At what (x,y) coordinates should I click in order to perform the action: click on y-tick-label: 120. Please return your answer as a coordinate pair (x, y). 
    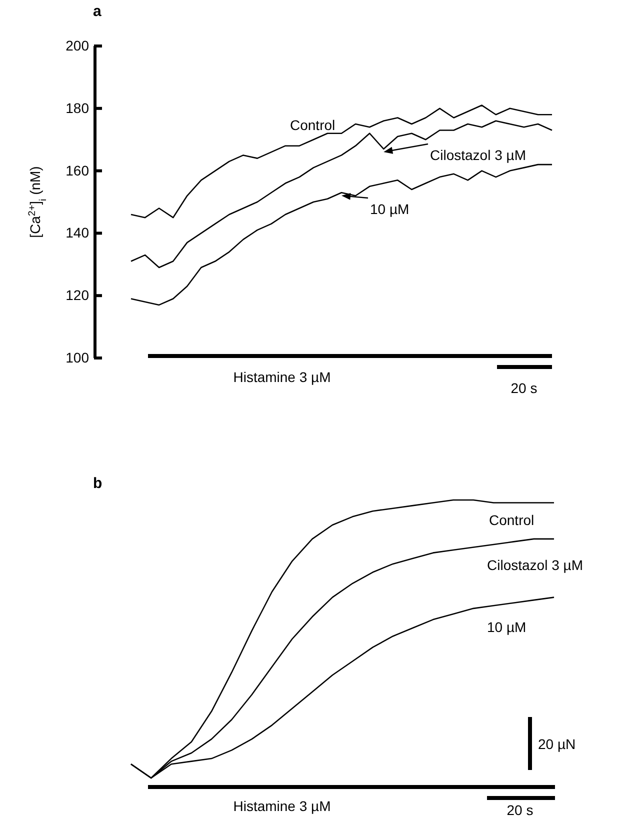
    Looking at the image, I should click on (78, 295).